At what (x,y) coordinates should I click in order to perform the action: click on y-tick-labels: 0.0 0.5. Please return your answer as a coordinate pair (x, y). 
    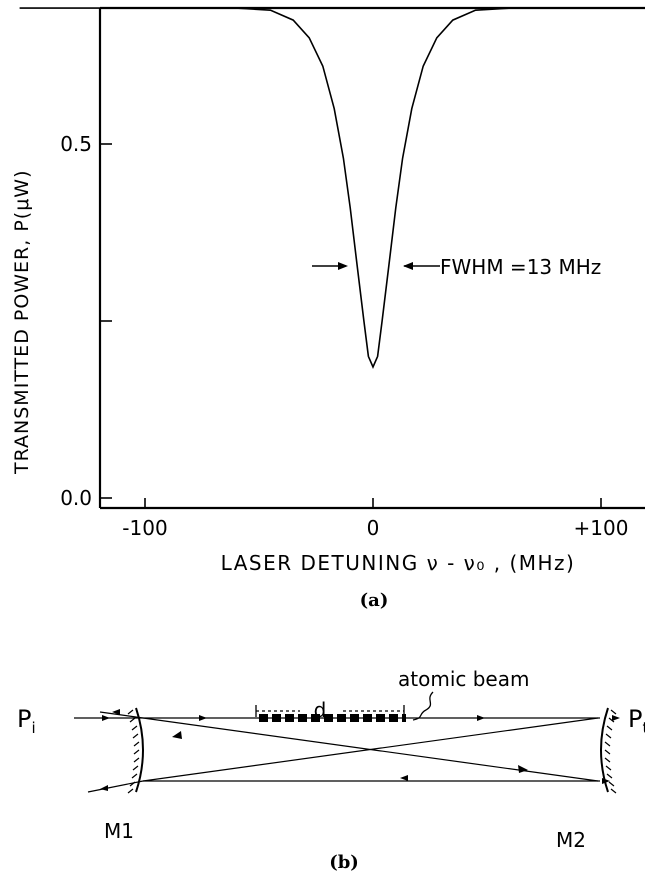
    Looking at the image, I should click on (76, 321).